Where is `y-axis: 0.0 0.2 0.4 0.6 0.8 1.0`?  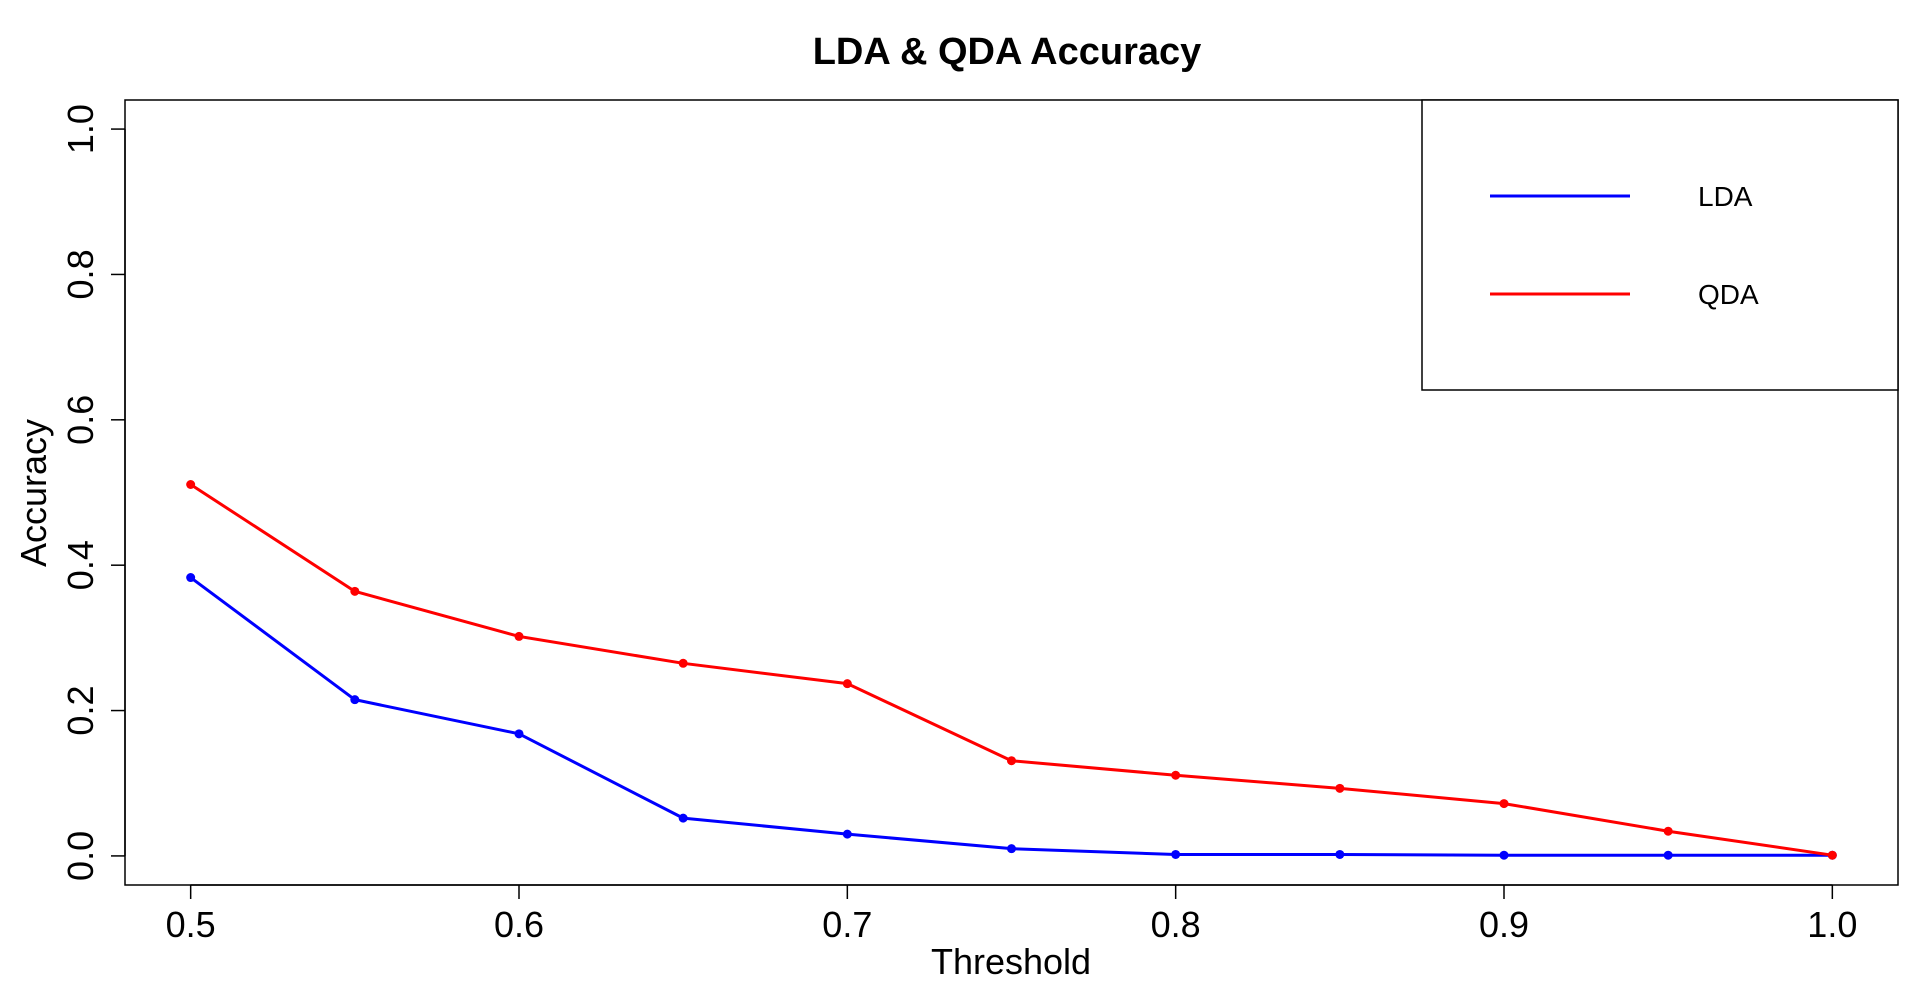 y-axis: 0.0 0.2 0.4 0.6 0.8 1.0 is located at coordinates (93, 492).